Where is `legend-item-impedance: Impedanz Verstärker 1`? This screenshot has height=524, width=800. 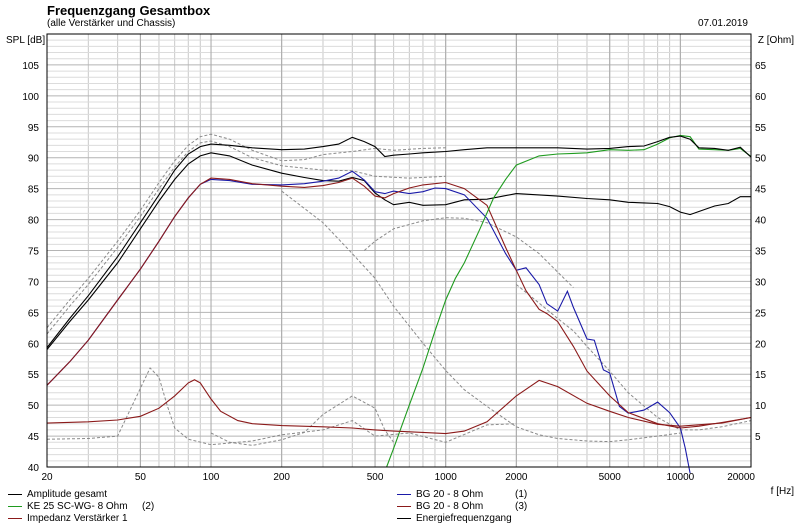 legend-item-impedance: Impedanz Verstärker 1 is located at coordinates (68, 518).